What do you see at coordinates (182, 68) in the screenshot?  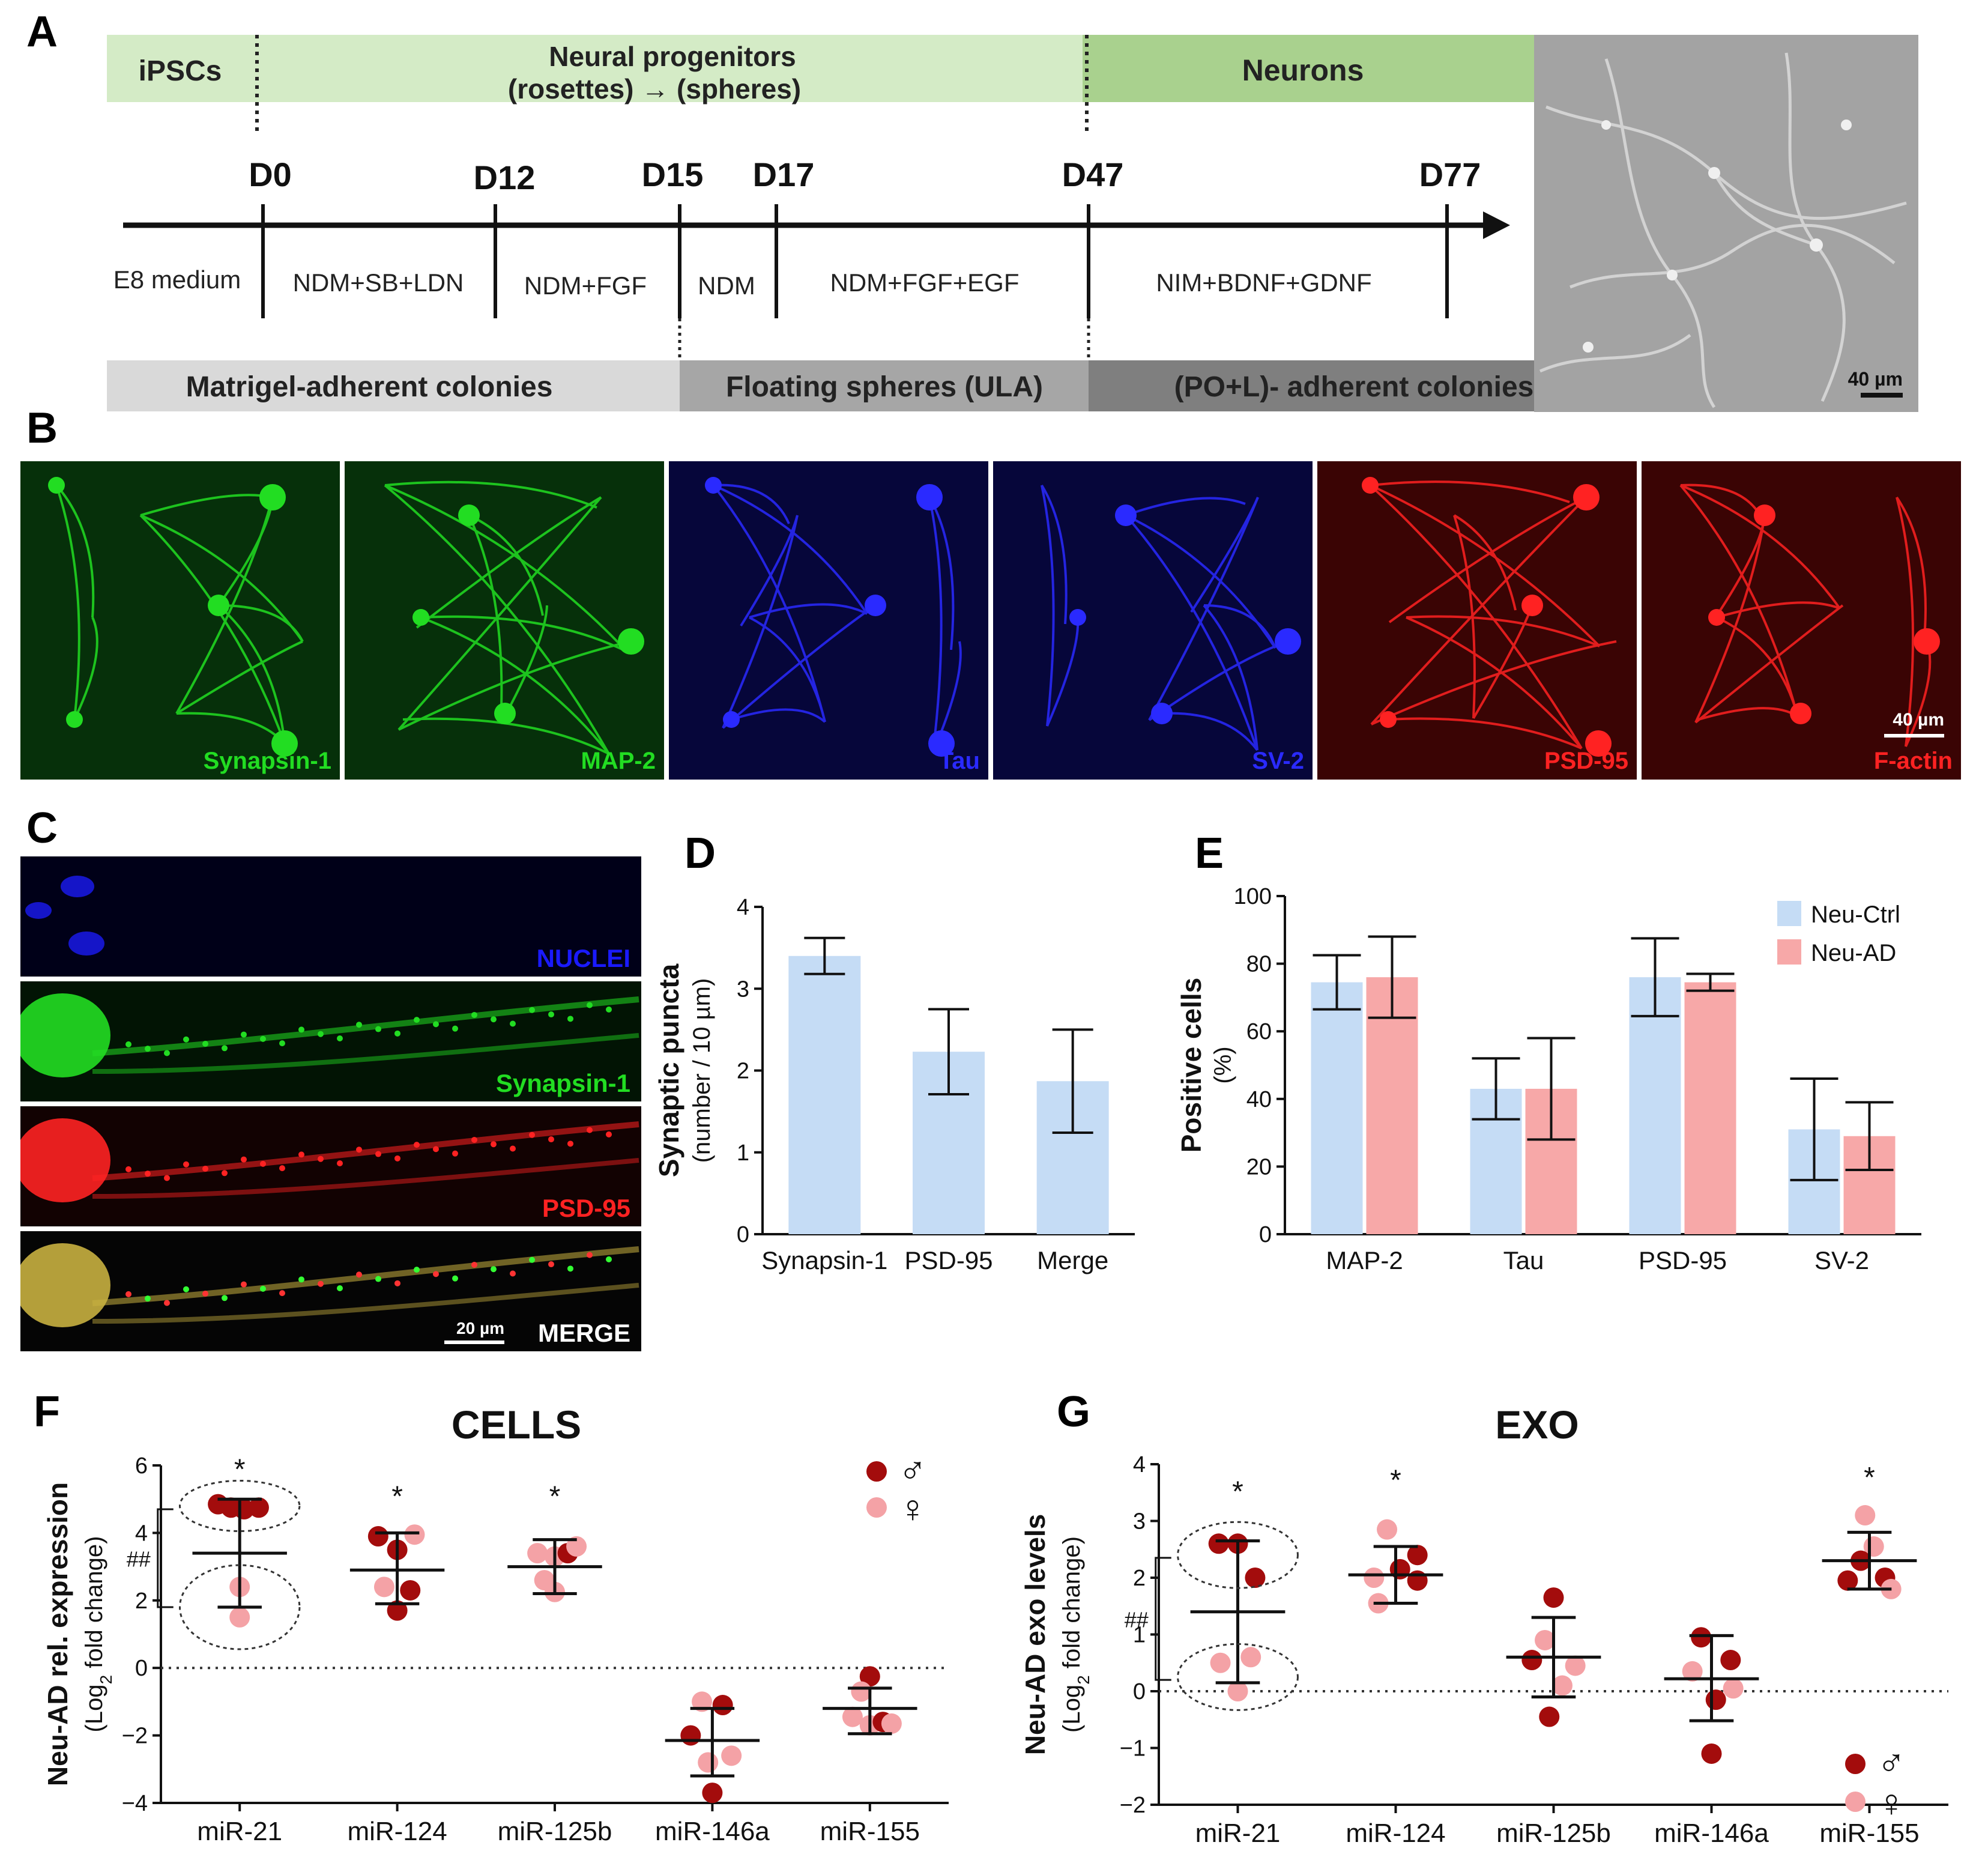 I see `stage-bar-ipsc` at bounding box center [182, 68].